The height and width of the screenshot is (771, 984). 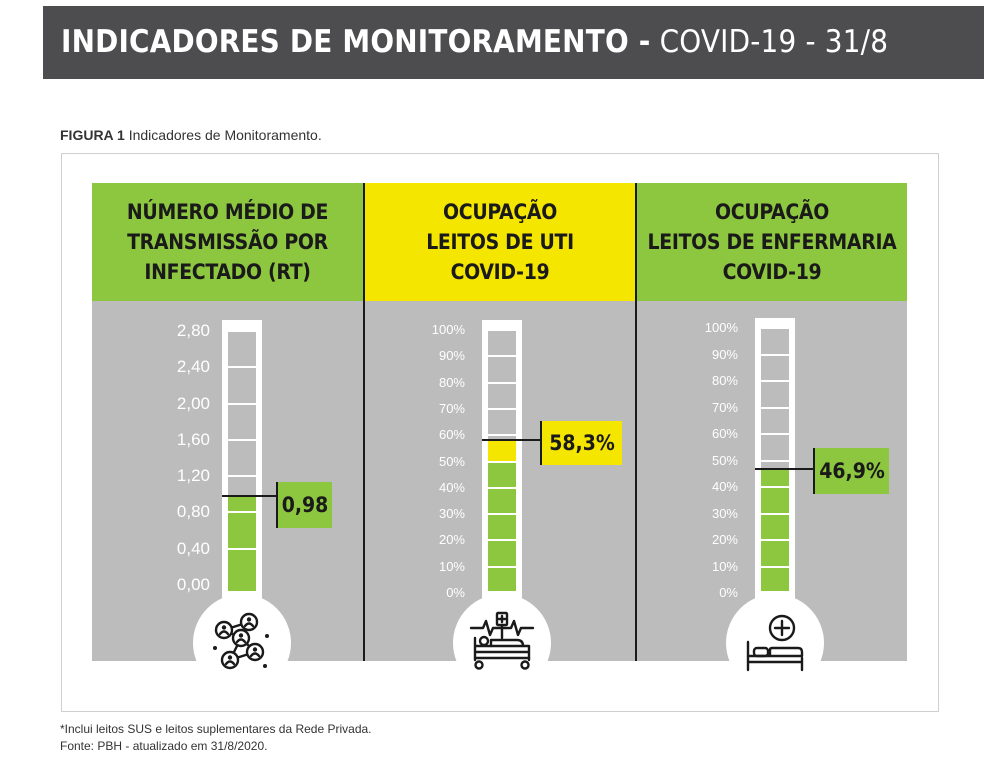 I want to click on panel-title-line: NÚMERO MÉDIO DE, so click(x=227, y=212).